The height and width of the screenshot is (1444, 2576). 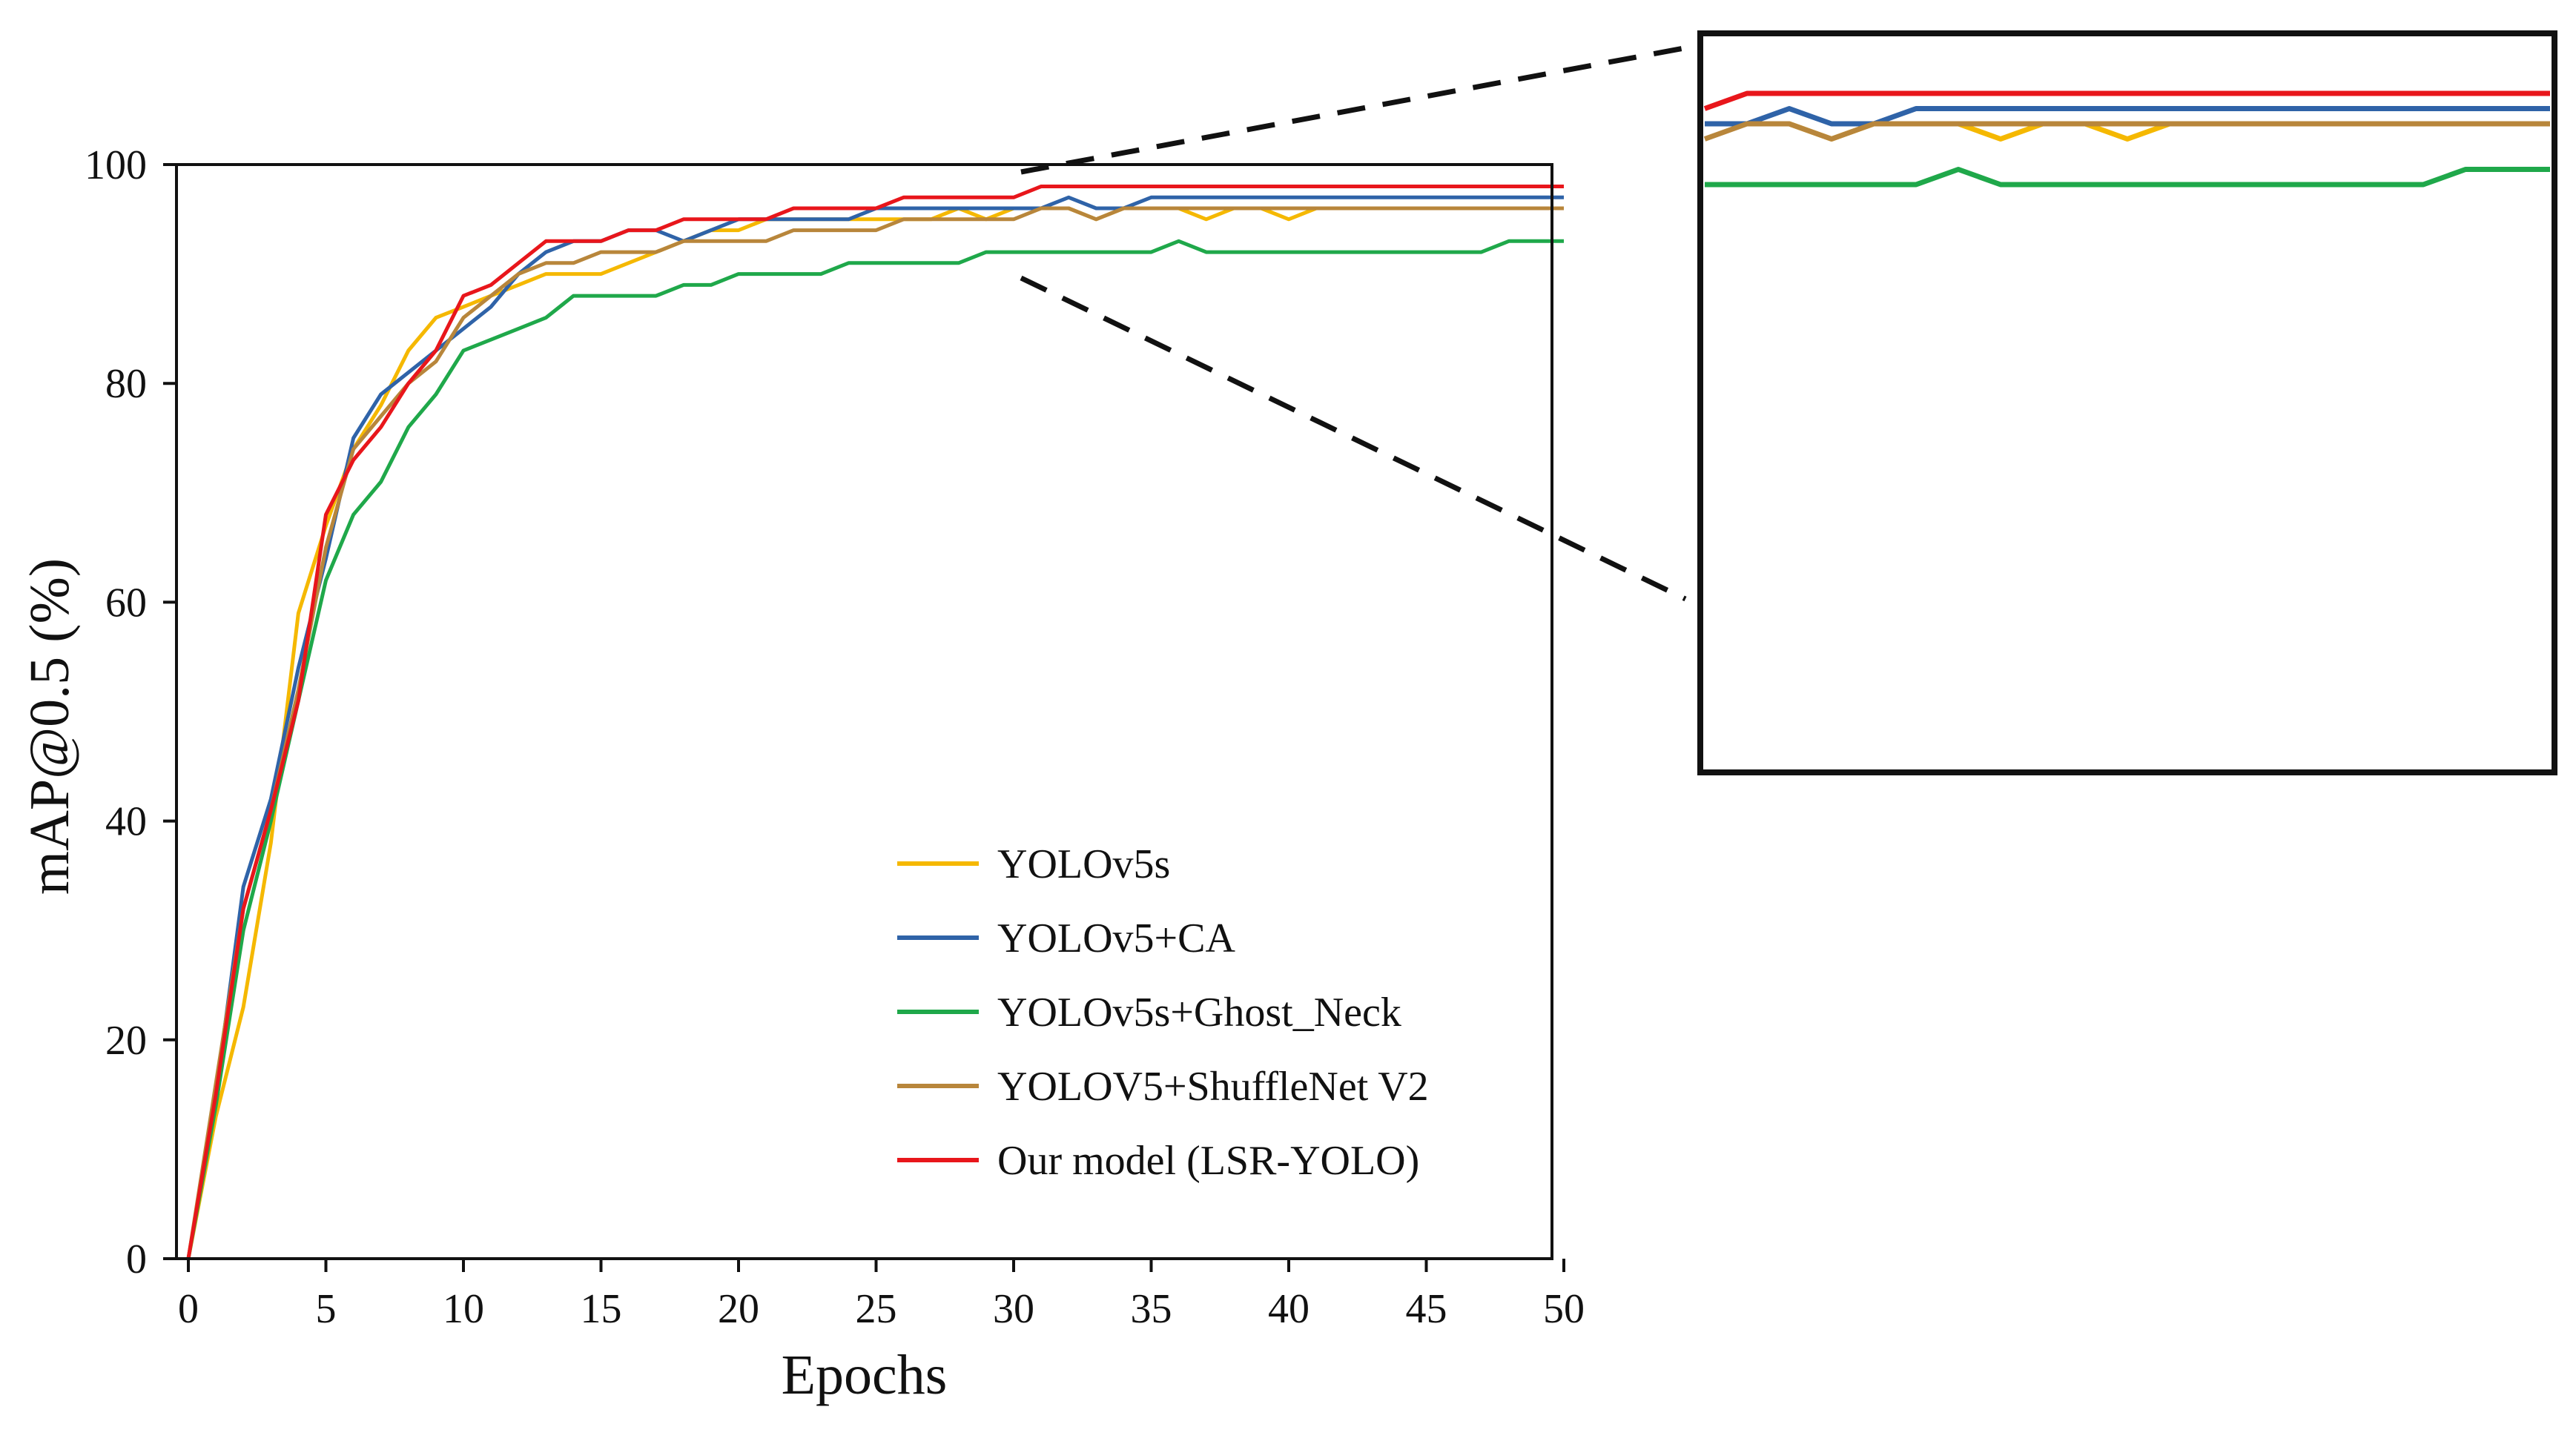 What do you see at coordinates (1213, 1087) in the screenshot?
I see `legend-label-3: YOLOV5+ShuffleNet V2` at bounding box center [1213, 1087].